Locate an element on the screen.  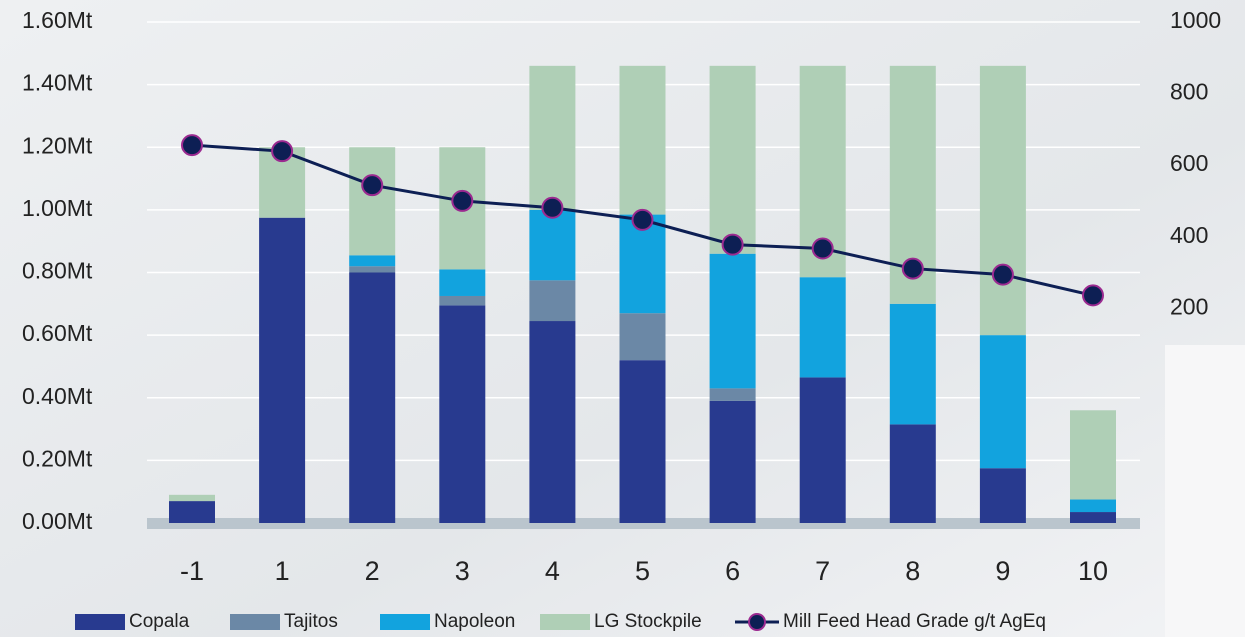
y-tick-label: 0.40Mt is located at coordinates (57, 396).